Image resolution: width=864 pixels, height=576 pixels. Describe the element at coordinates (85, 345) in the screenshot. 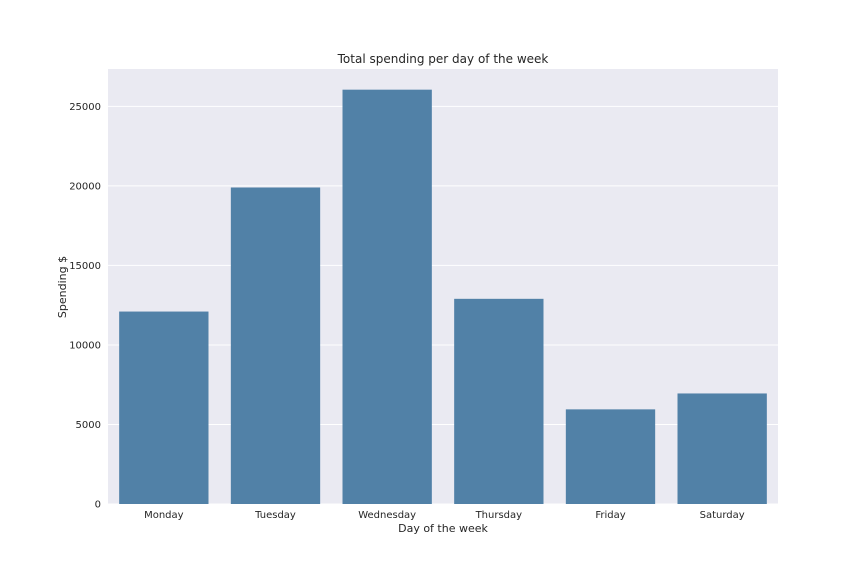

I see `y-tick-label: 10000` at that location.